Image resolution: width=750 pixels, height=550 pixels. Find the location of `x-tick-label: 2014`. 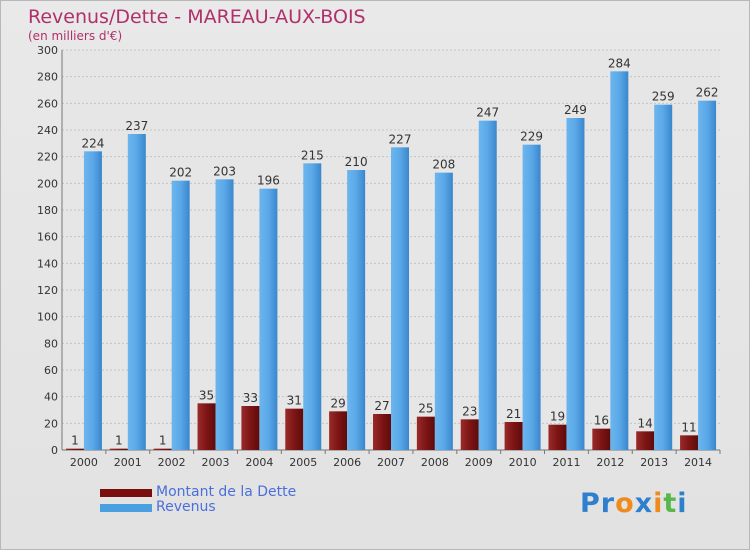

x-tick-label: 2014 is located at coordinates (698, 462).